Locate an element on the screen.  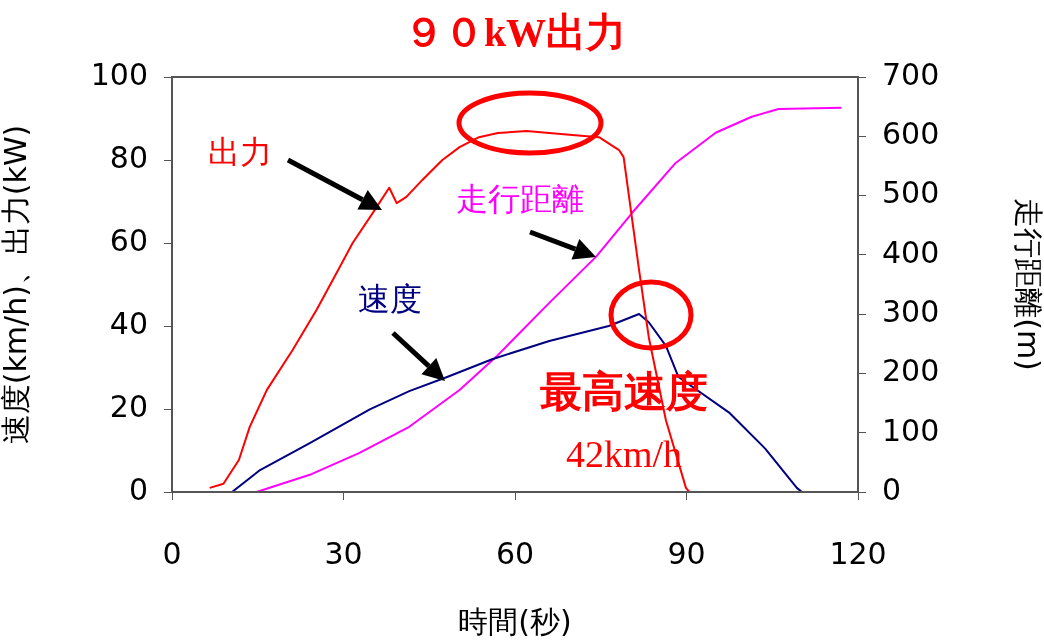
series-label: 速度 is located at coordinates (390, 299).